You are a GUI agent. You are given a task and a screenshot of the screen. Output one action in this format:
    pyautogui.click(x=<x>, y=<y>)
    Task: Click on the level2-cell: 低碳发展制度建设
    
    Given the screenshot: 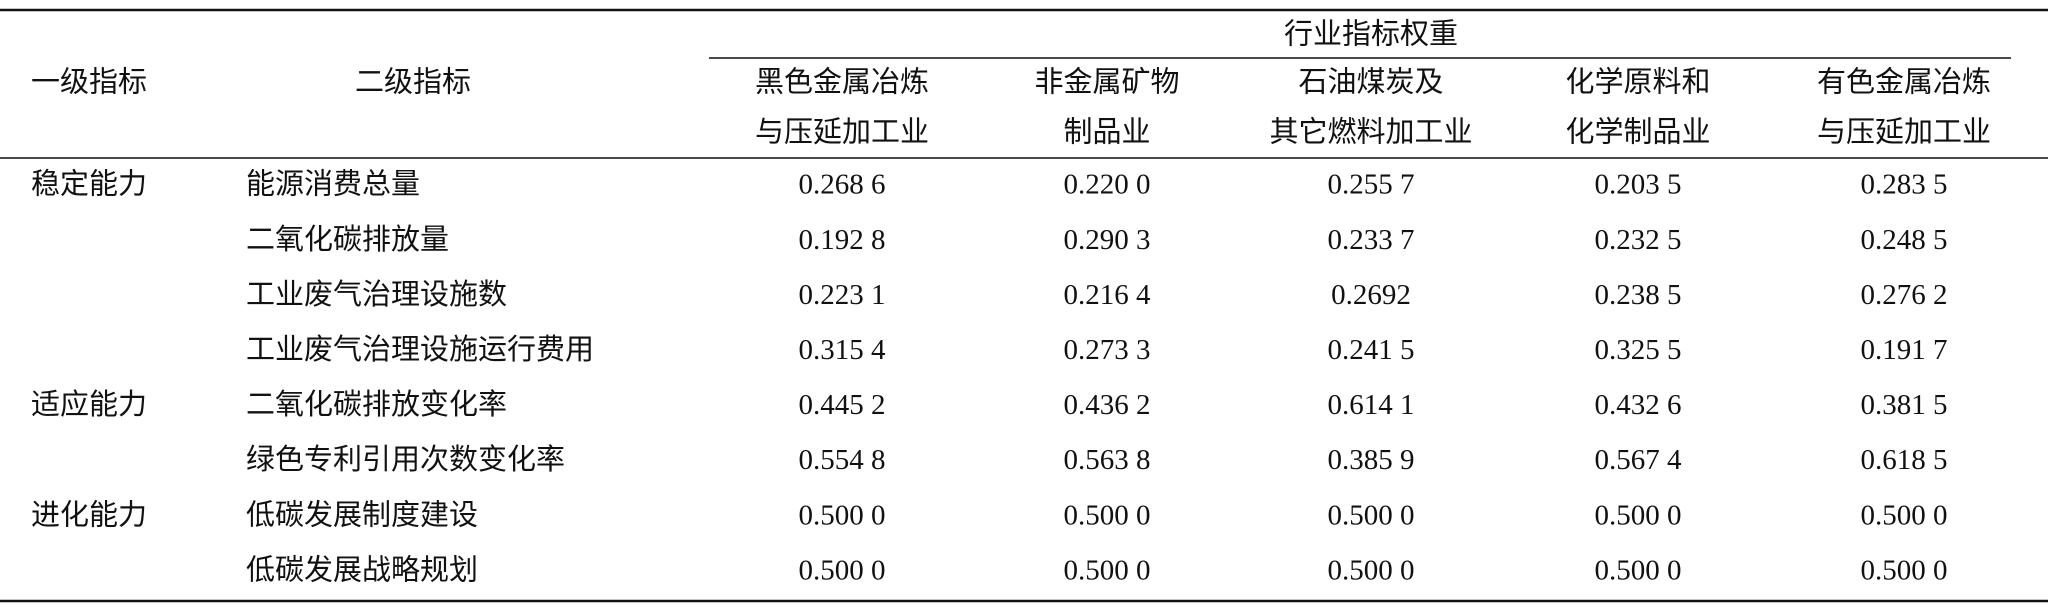 What is the action you would take?
    pyautogui.click(x=362, y=514)
    